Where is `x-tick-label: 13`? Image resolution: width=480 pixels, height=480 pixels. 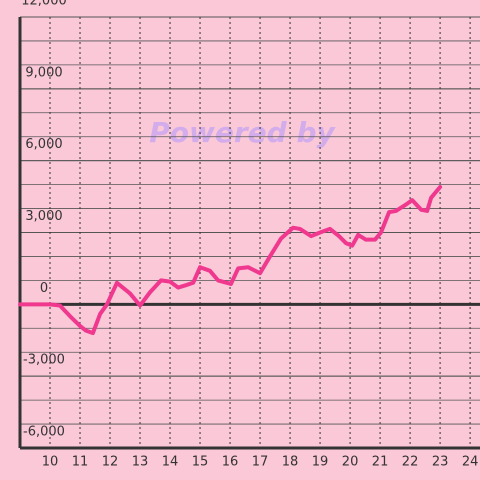 x-tick-label: 13 is located at coordinates (140, 462).